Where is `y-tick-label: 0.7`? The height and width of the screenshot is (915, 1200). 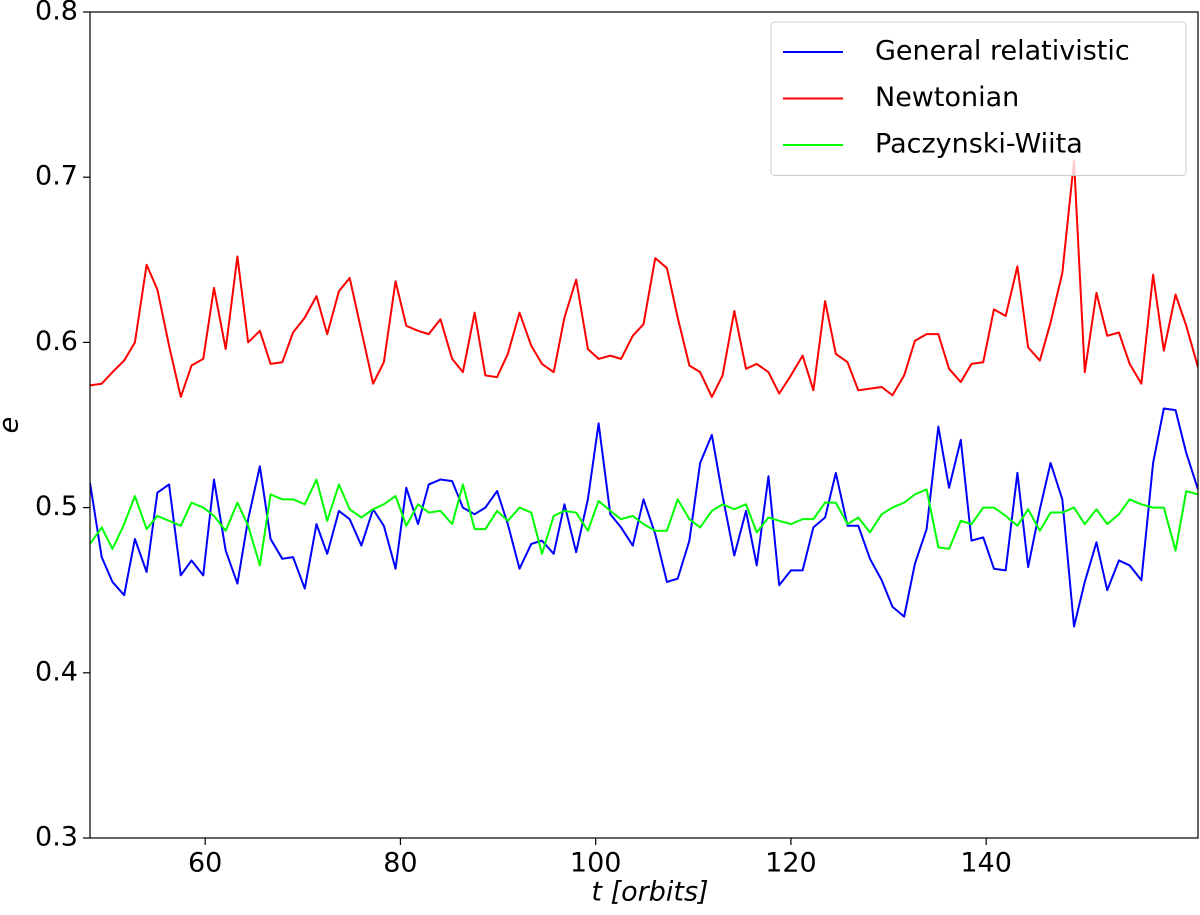 y-tick-label: 0.7 is located at coordinates (56, 176).